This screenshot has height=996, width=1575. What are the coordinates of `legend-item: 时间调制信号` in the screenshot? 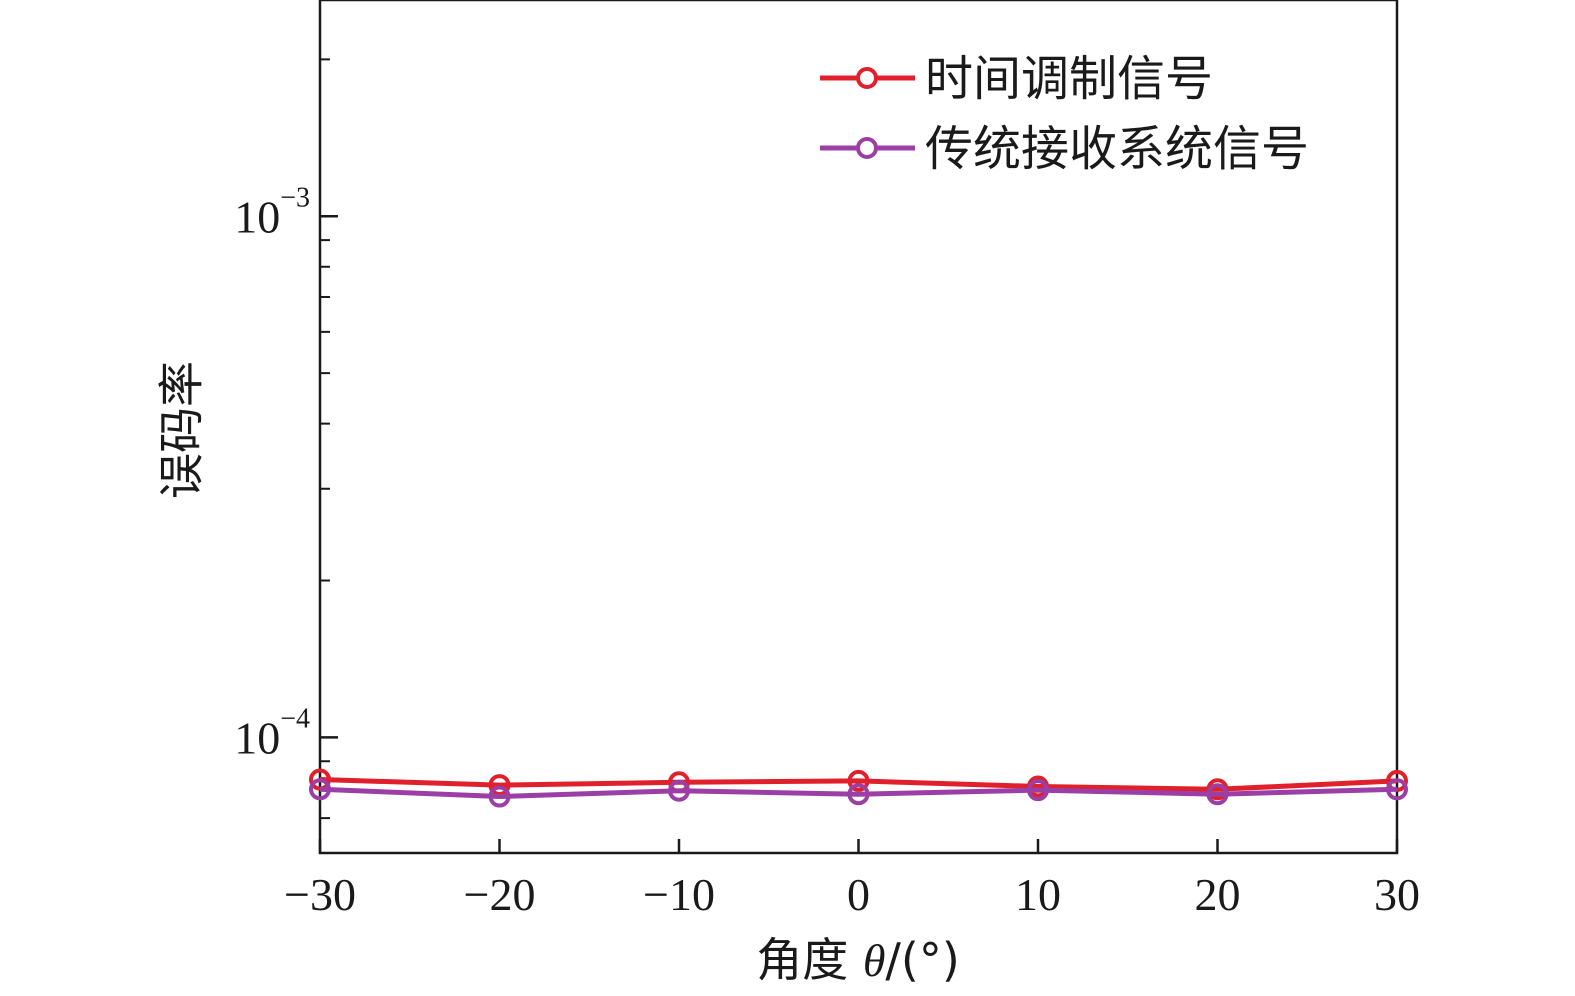 It's located at (1016, 79).